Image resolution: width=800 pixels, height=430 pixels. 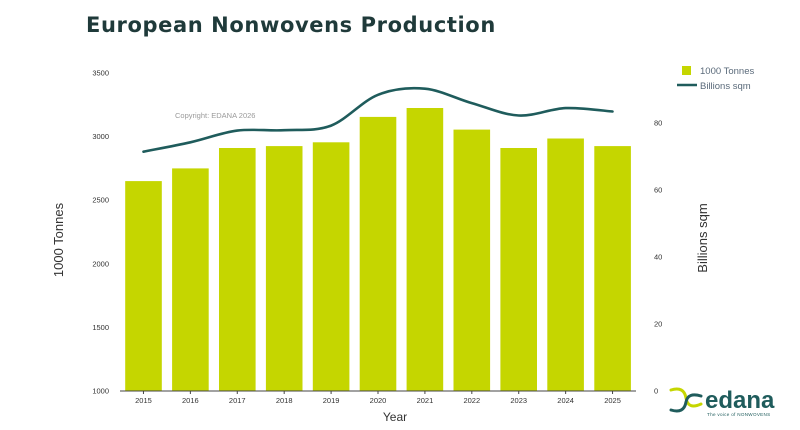 I want to click on y2-tick-label: 0, so click(x=656, y=391).